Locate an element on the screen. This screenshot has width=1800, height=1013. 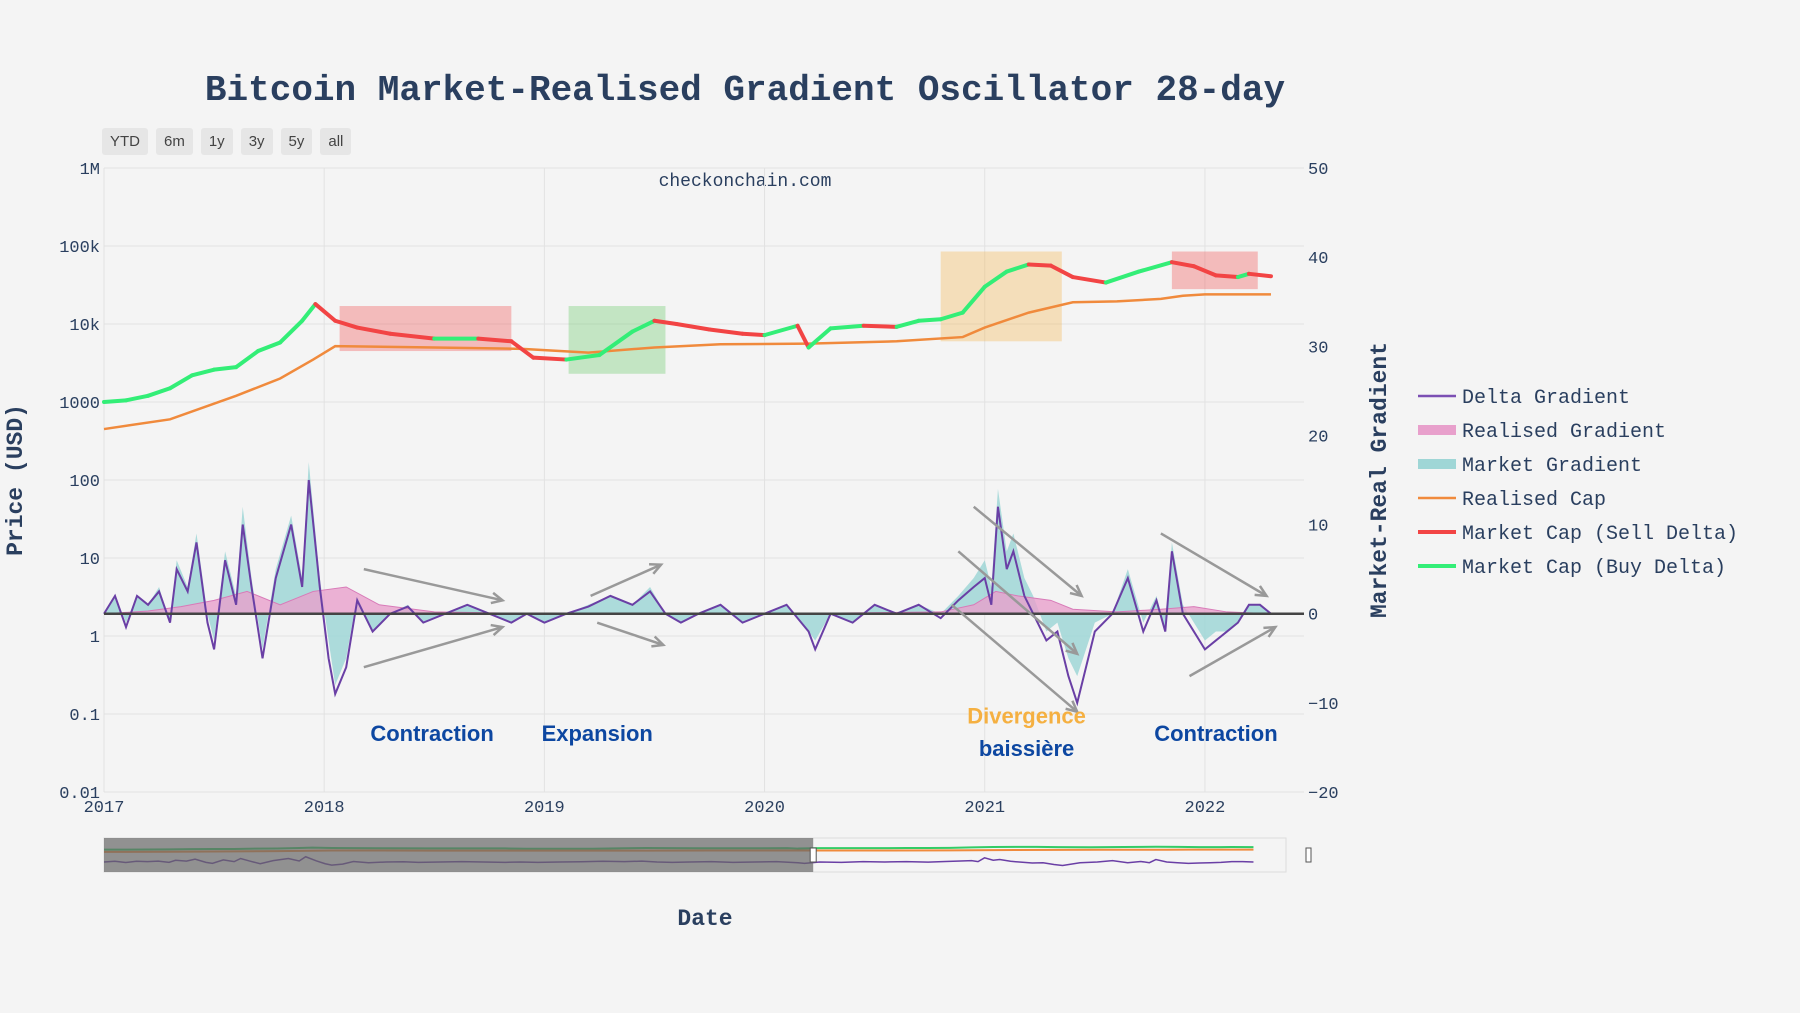
y-left-tick-label: 0.1 is located at coordinates (84, 716).